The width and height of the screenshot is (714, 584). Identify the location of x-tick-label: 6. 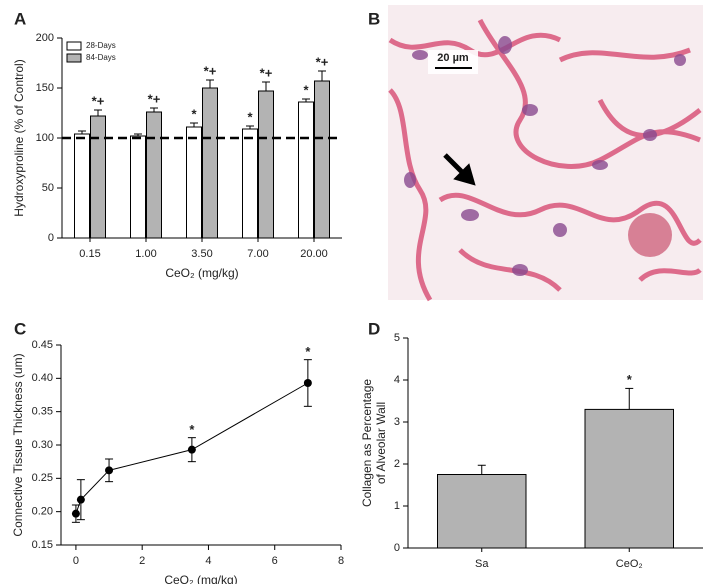
(275, 561).